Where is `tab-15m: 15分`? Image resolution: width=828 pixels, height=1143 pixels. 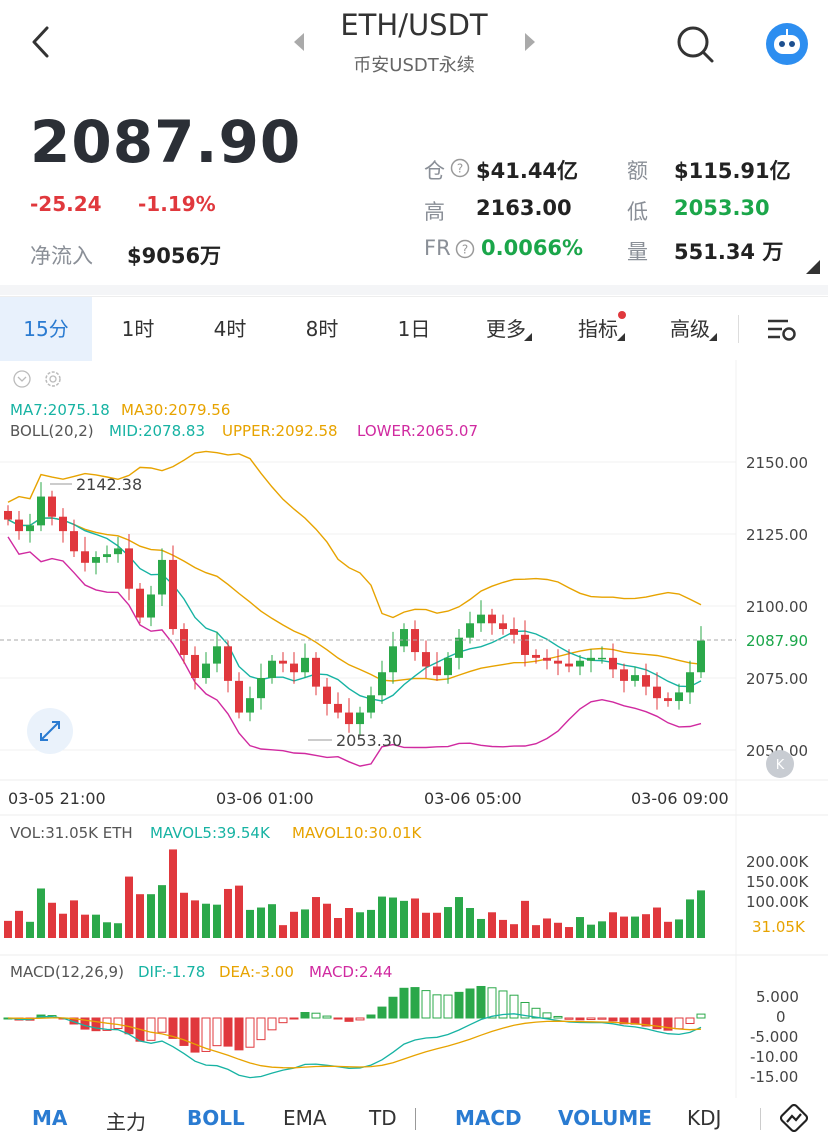 tab-15m: 15分 is located at coordinates (46, 329).